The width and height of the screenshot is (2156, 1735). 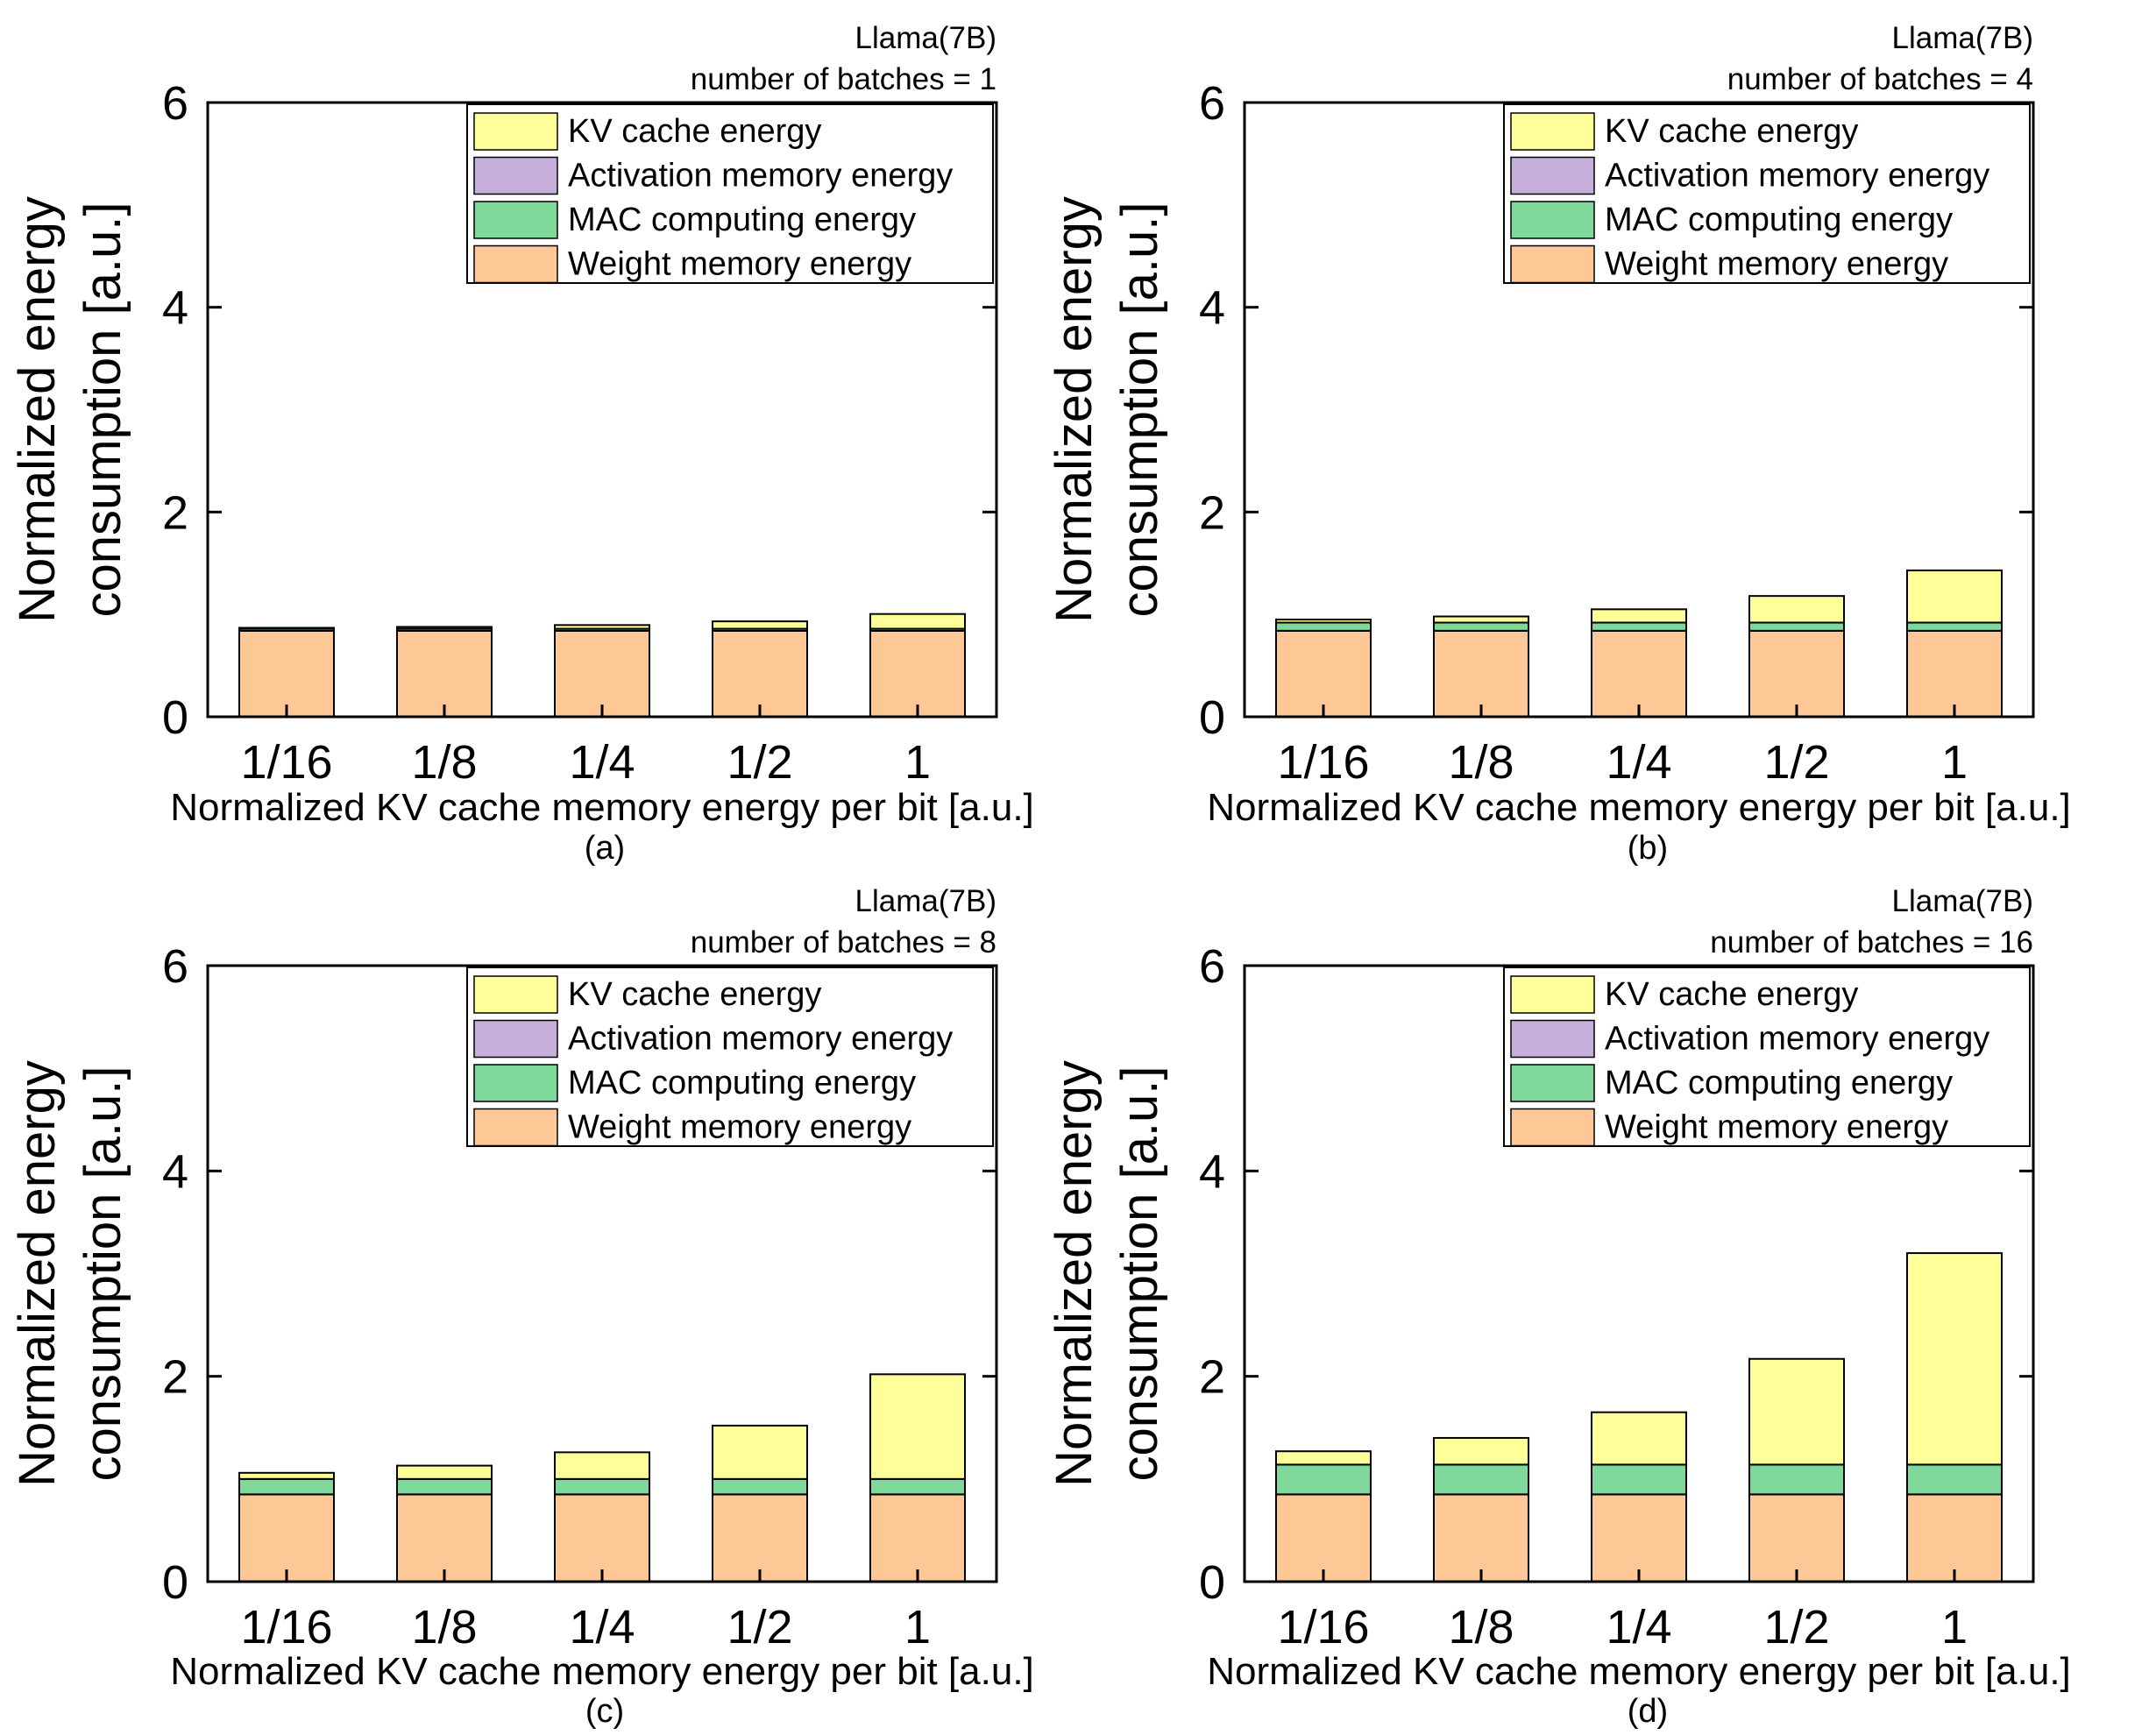 What do you see at coordinates (1648, 1711) in the screenshot?
I see `subfigure-label: (d)` at bounding box center [1648, 1711].